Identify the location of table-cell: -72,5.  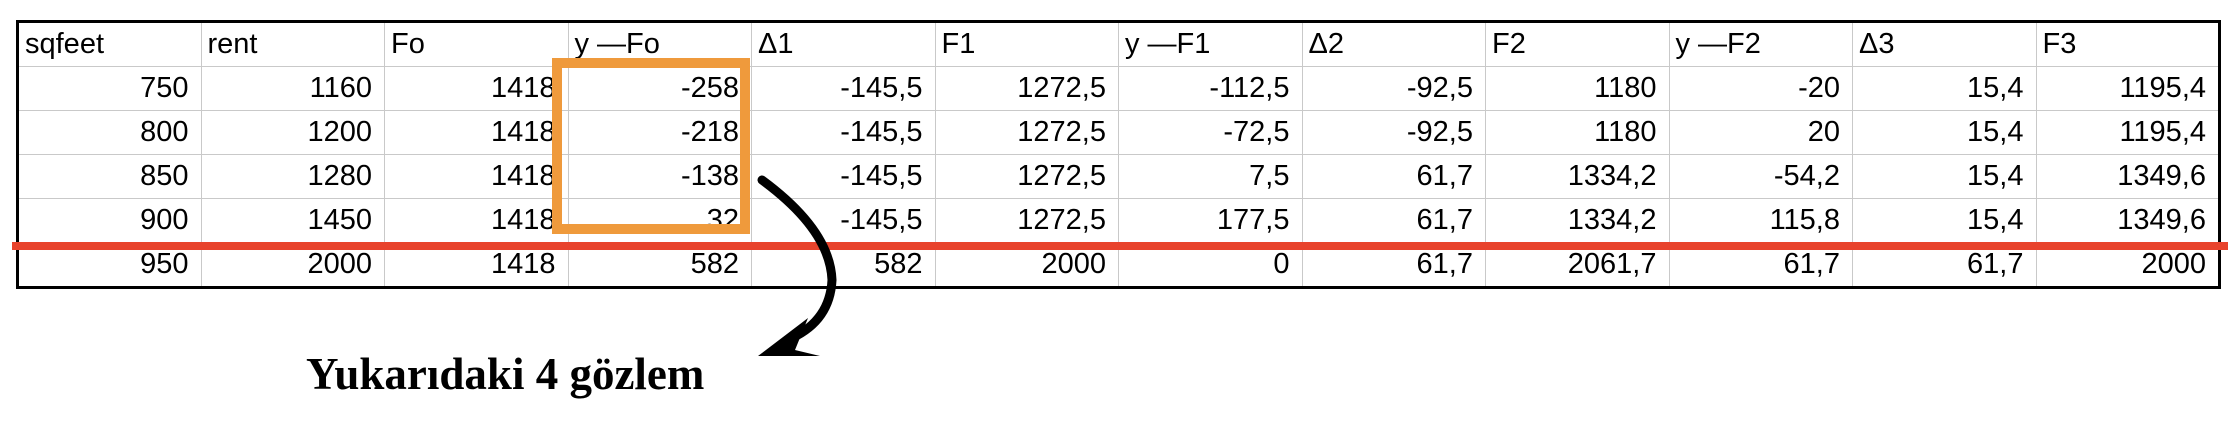
(1210, 132).